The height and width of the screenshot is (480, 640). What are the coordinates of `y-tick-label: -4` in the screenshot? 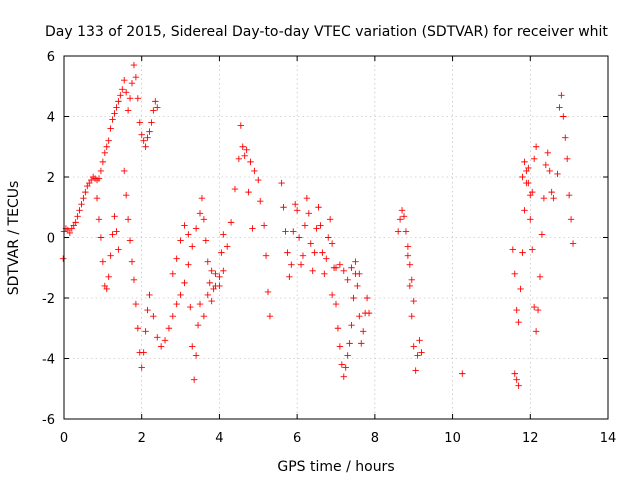 It's located at (48, 360).